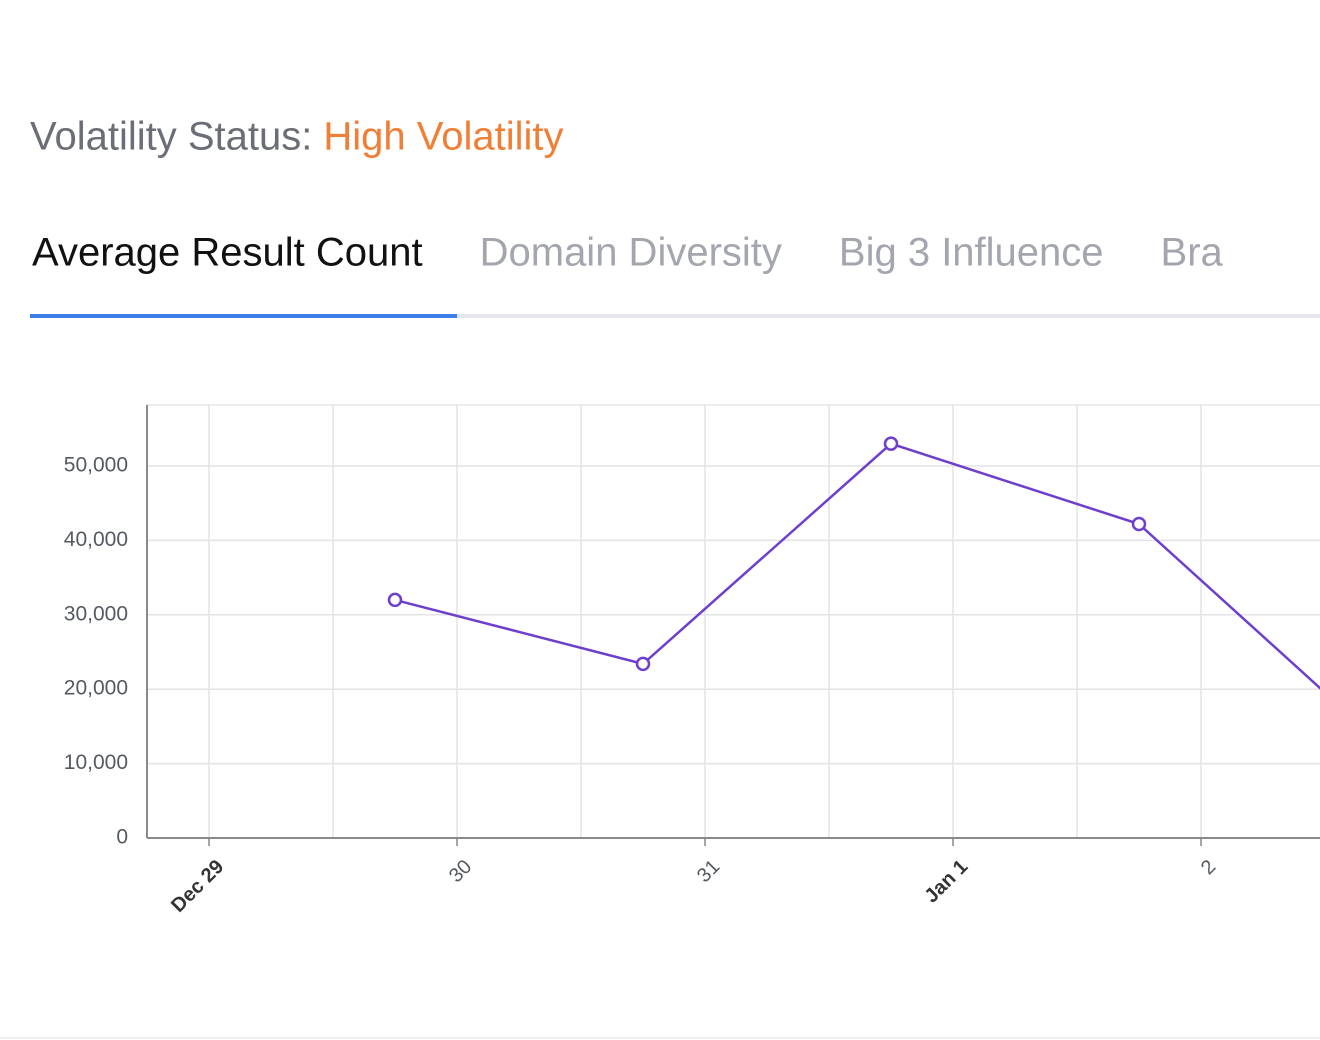 The image size is (1320, 1040). What do you see at coordinates (631, 253) in the screenshot?
I see `tab: Domain Diversity` at bounding box center [631, 253].